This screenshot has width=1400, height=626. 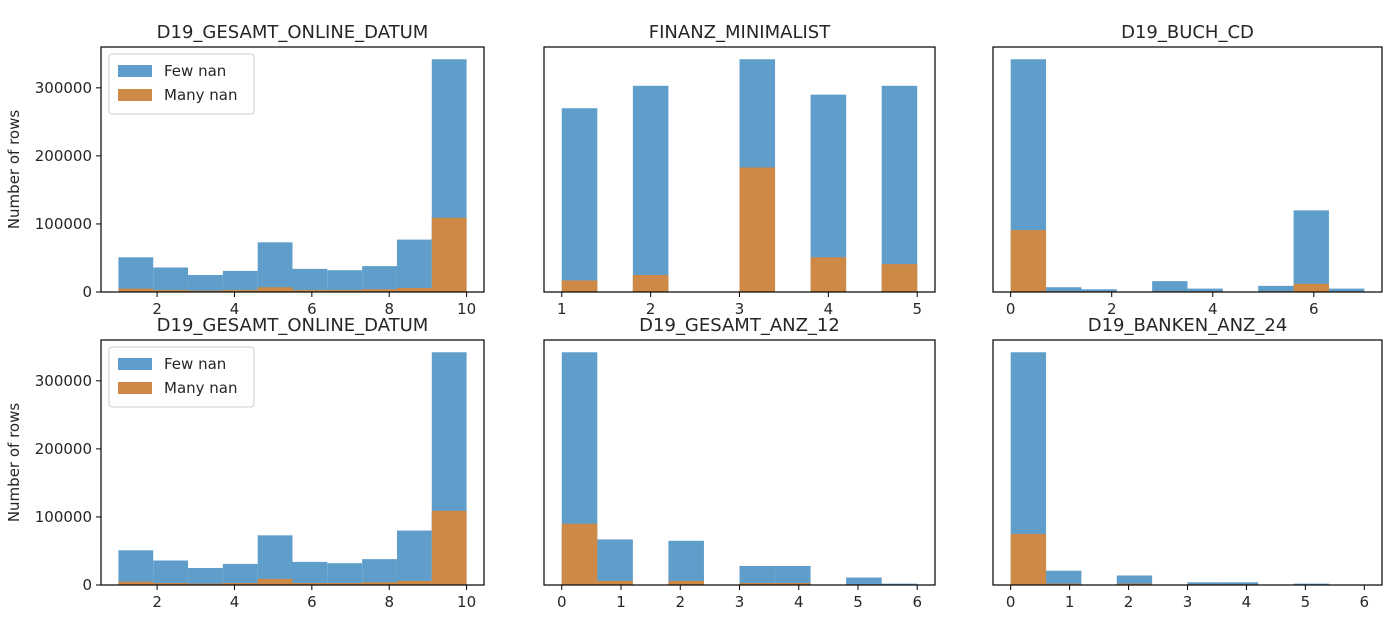 What do you see at coordinates (63, 449) in the screenshot?
I see `y-tick-label: 200000` at bounding box center [63, 449].